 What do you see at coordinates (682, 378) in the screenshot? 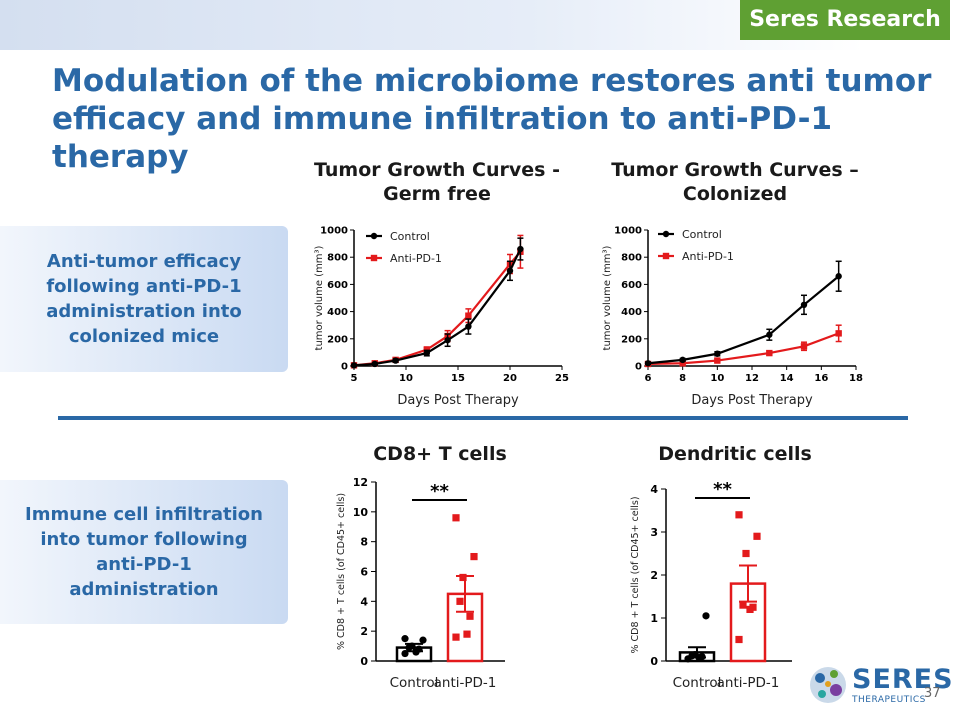
I see `x-tick-label: 8` at bounding box center [682, 378].